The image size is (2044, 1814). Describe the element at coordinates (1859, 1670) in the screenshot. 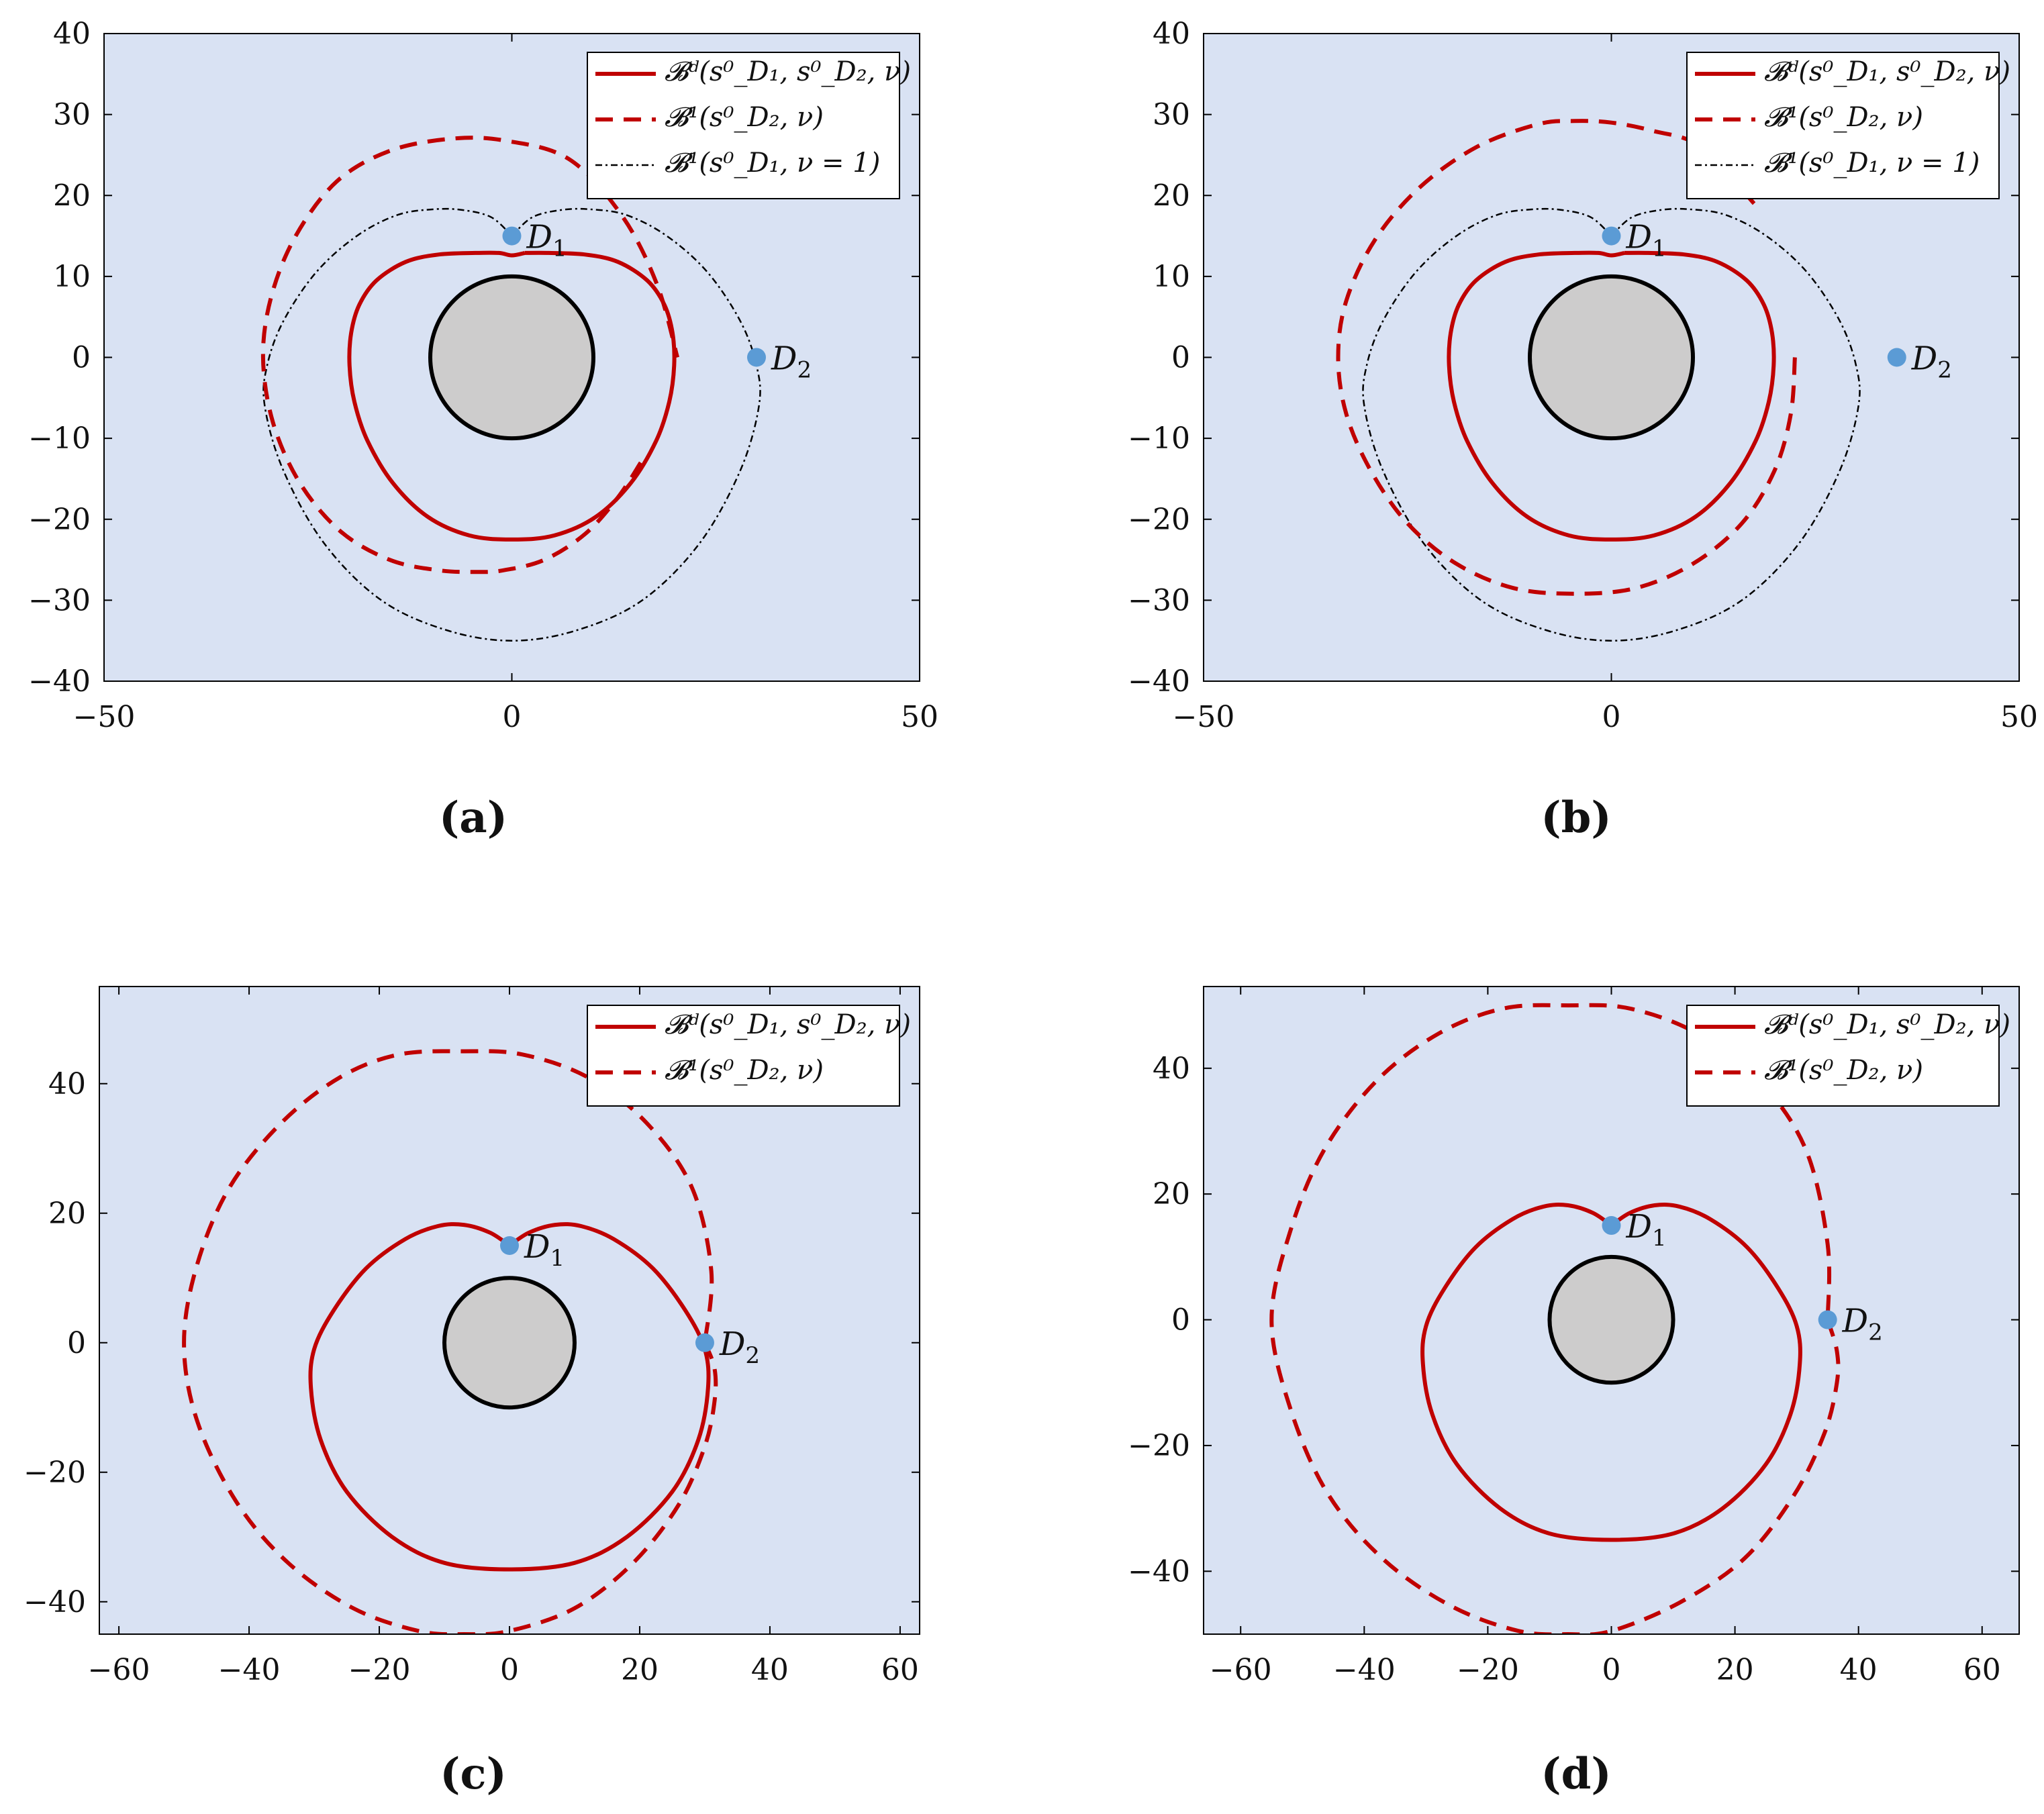

I see `x-tick-label: 40` at that location.